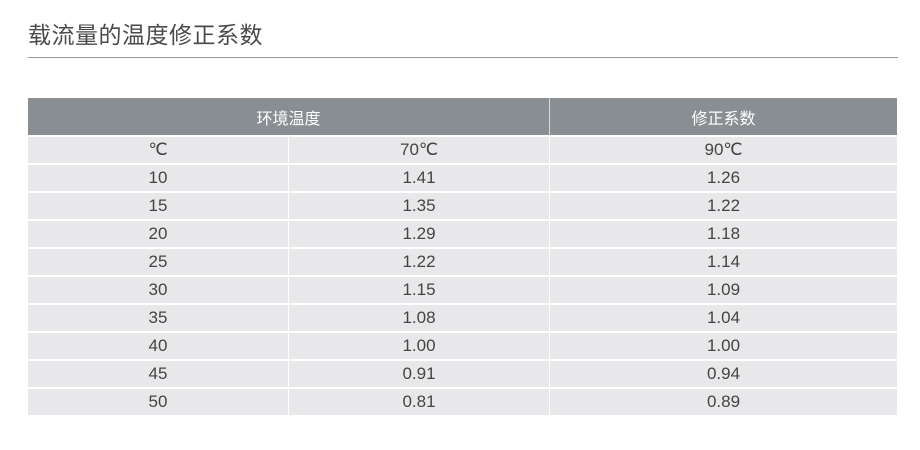 Image resolution: width=920 pixels, height=450 pixels. What do you see at coordinates (419, 177) in the screenshot?
I see `cell: 1.41` at bounding box center [419, 177].